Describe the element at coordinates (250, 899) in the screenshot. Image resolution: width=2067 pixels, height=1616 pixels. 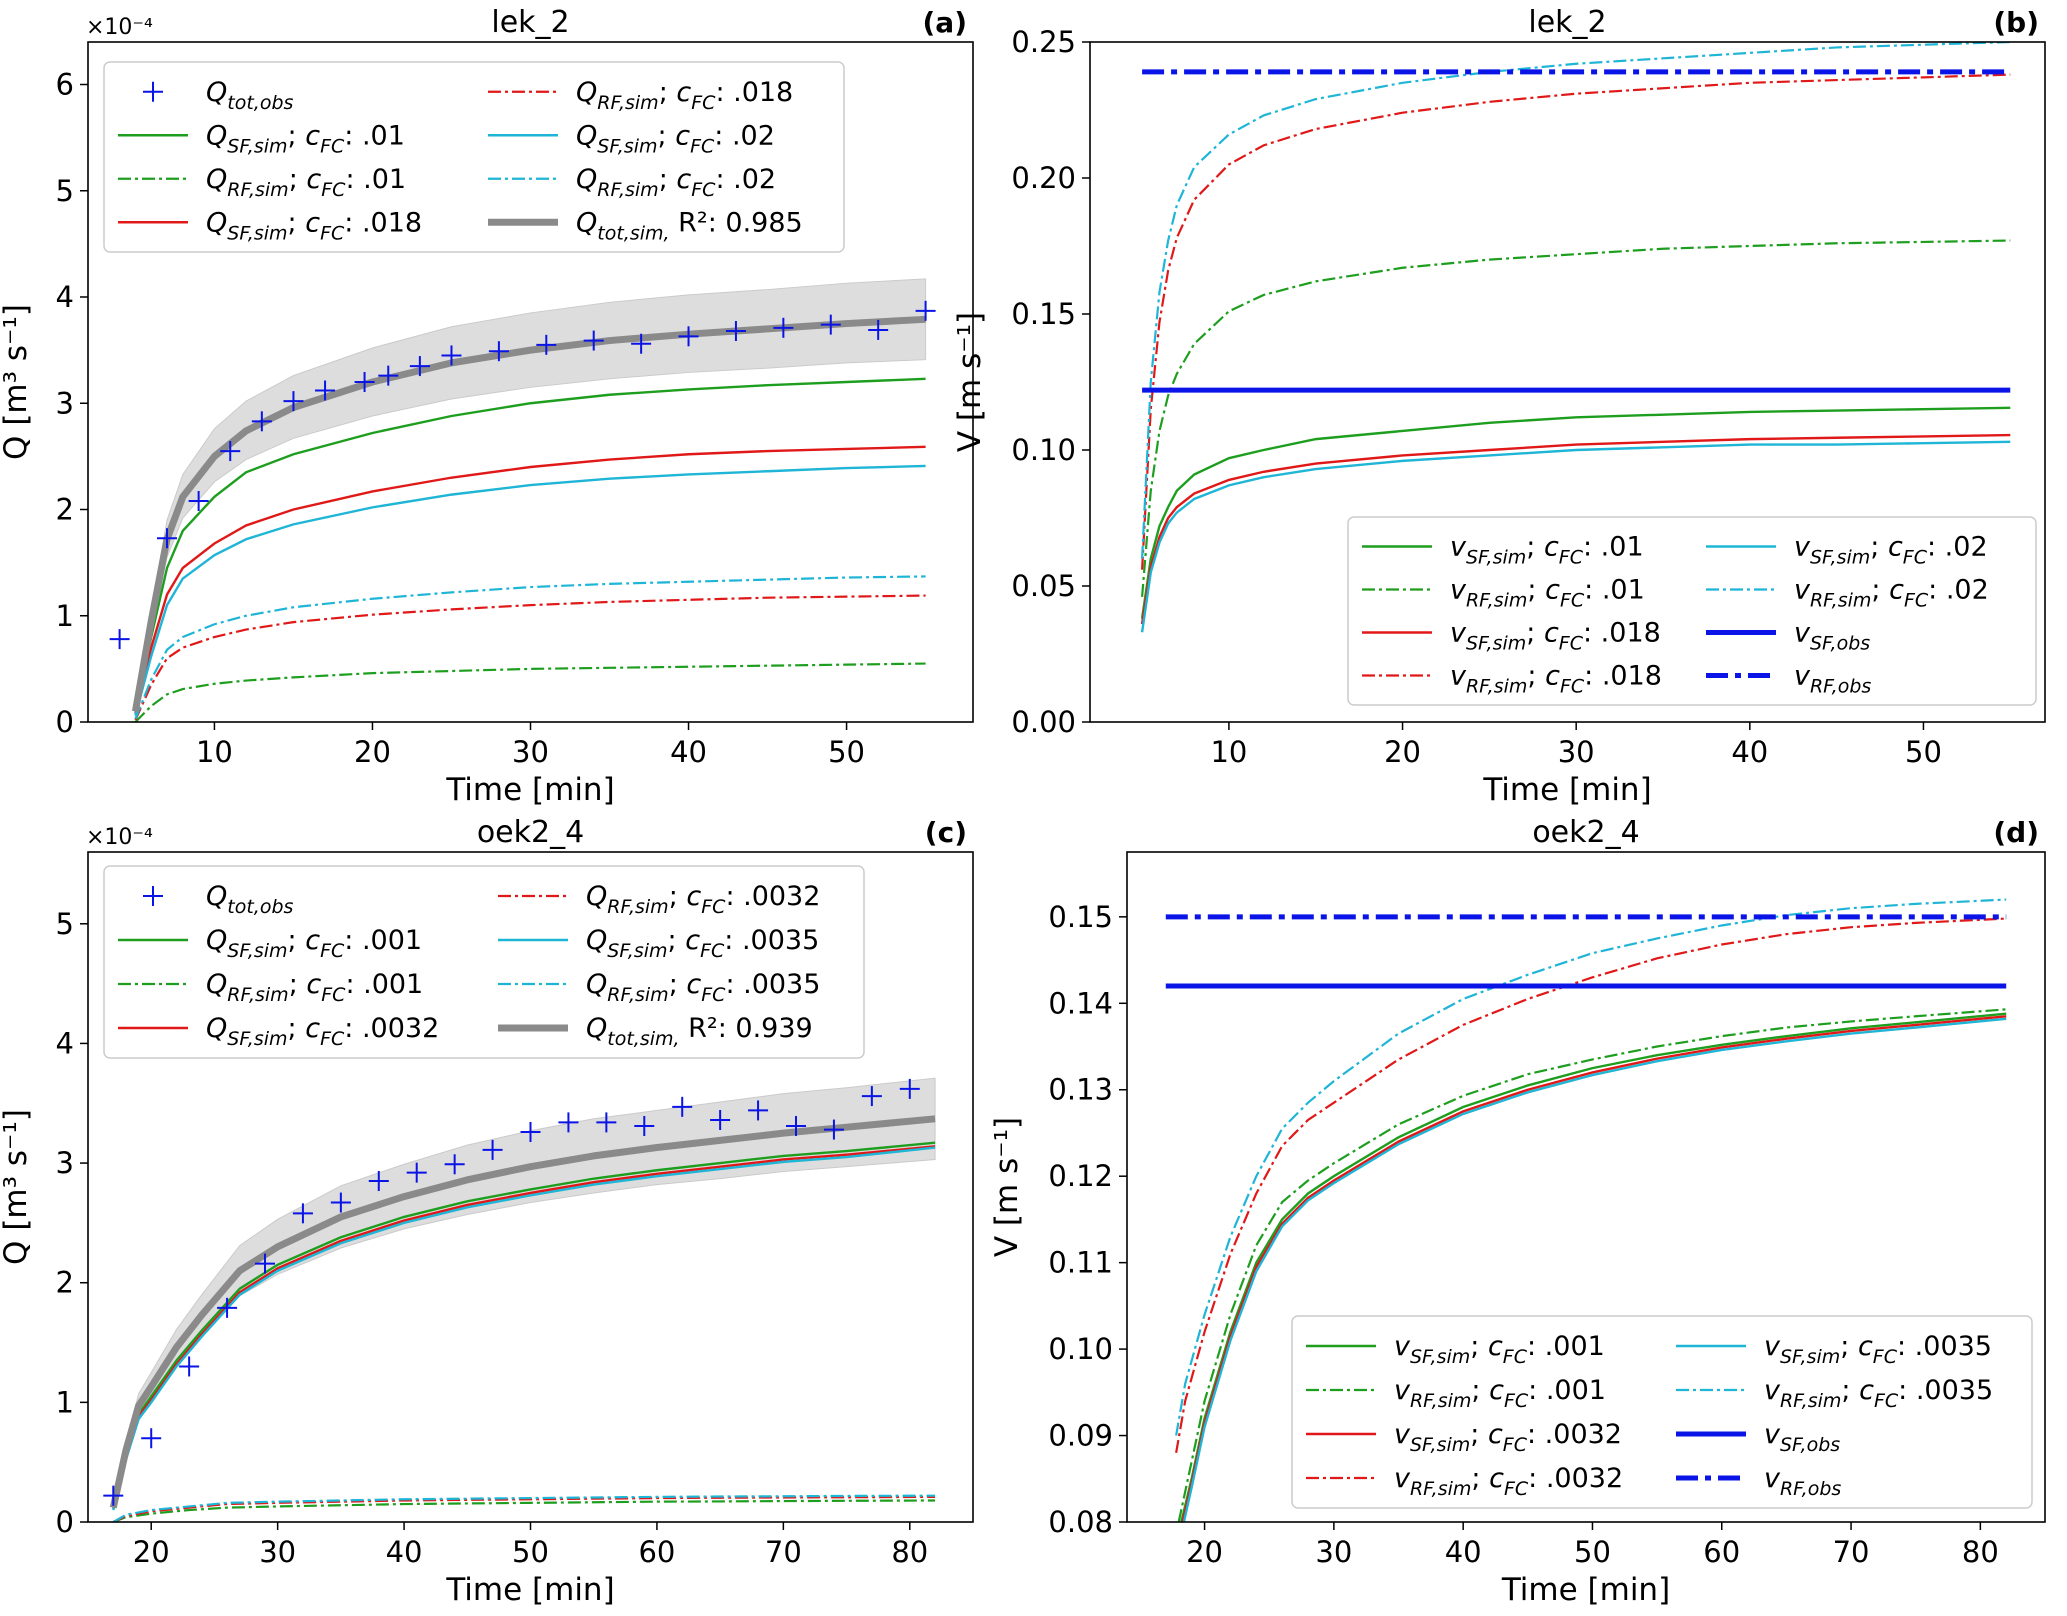
I see `legend-label: Qtot,obs​` at that location.